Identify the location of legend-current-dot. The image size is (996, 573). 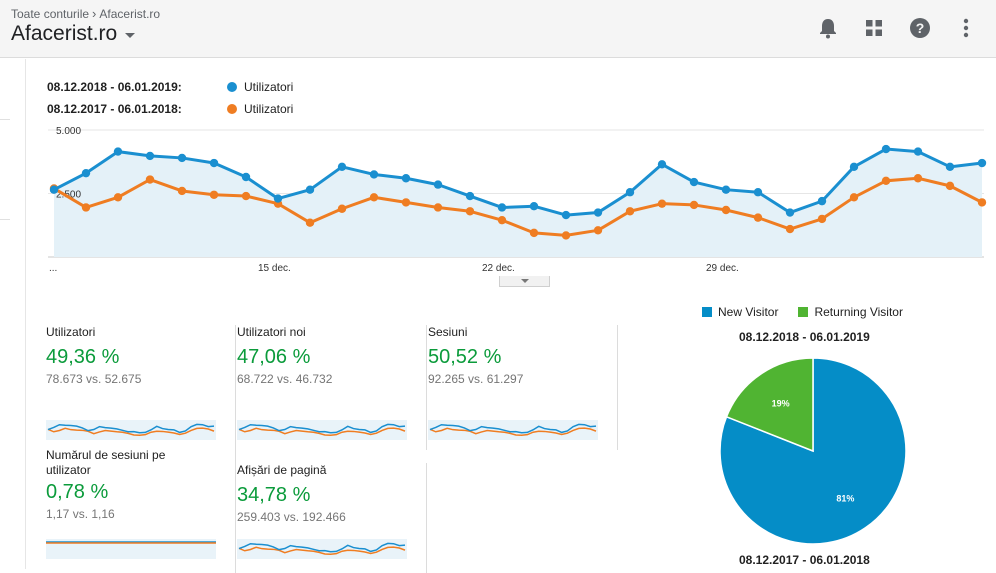
(232, 87).